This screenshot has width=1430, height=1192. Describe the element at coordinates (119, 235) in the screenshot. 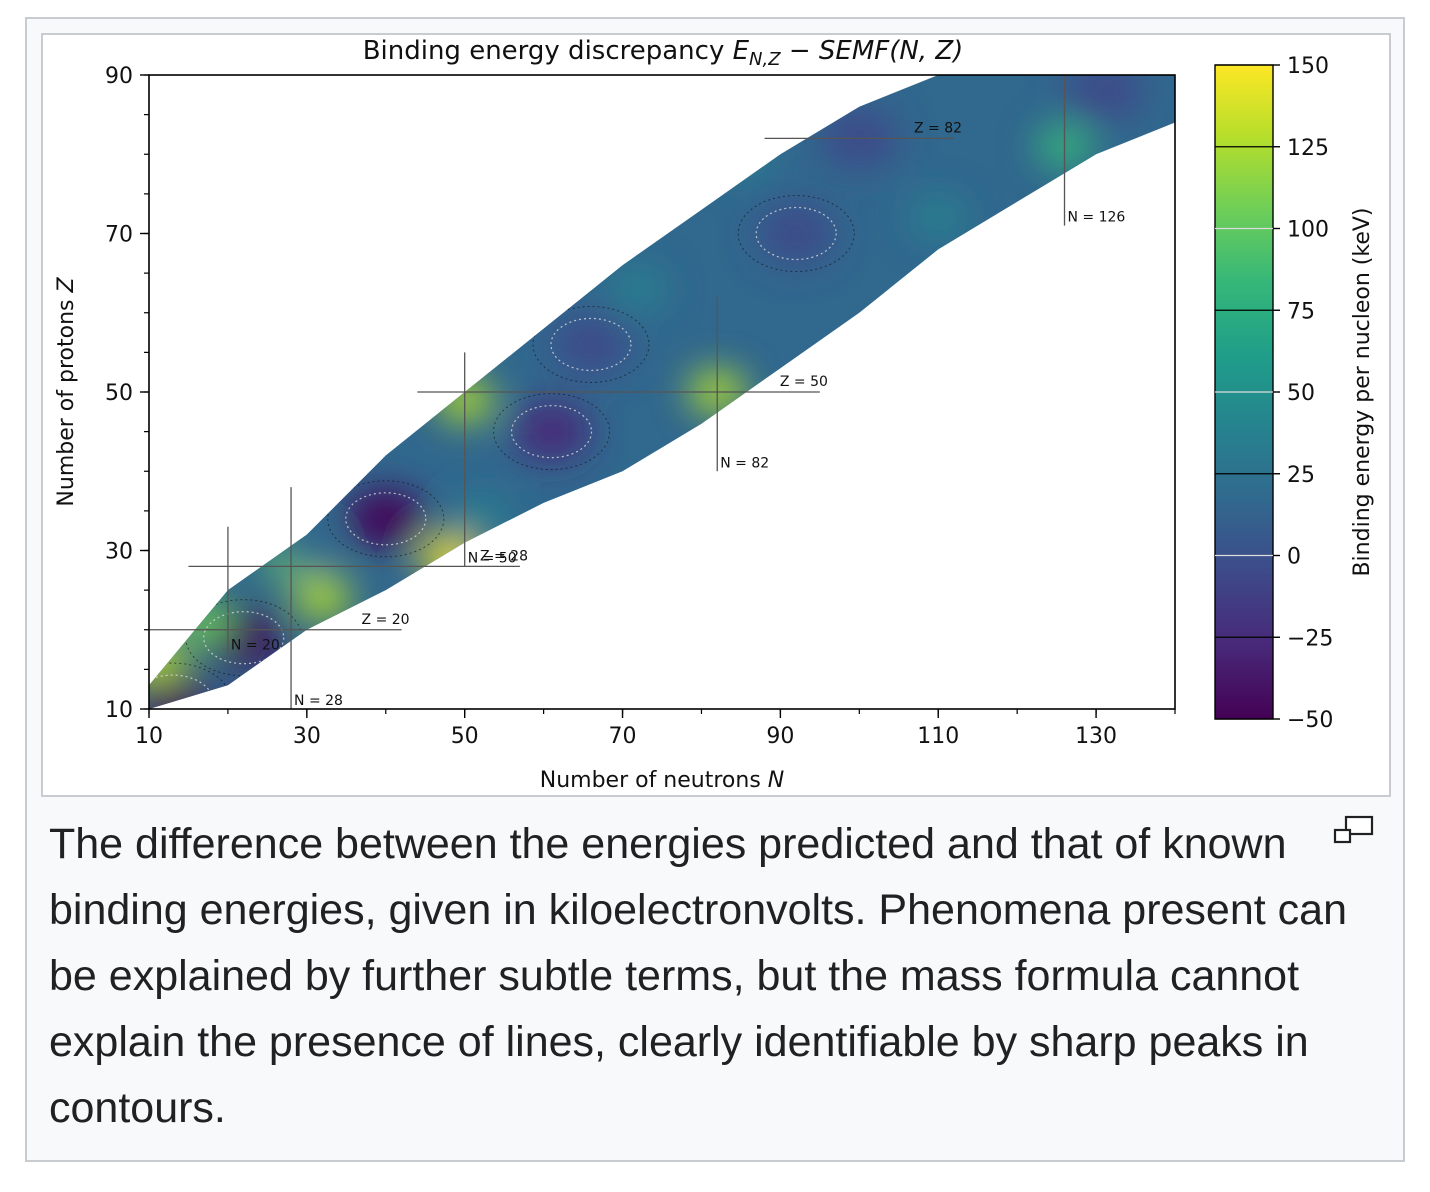

I see `y-tick-label: 70` at that location.